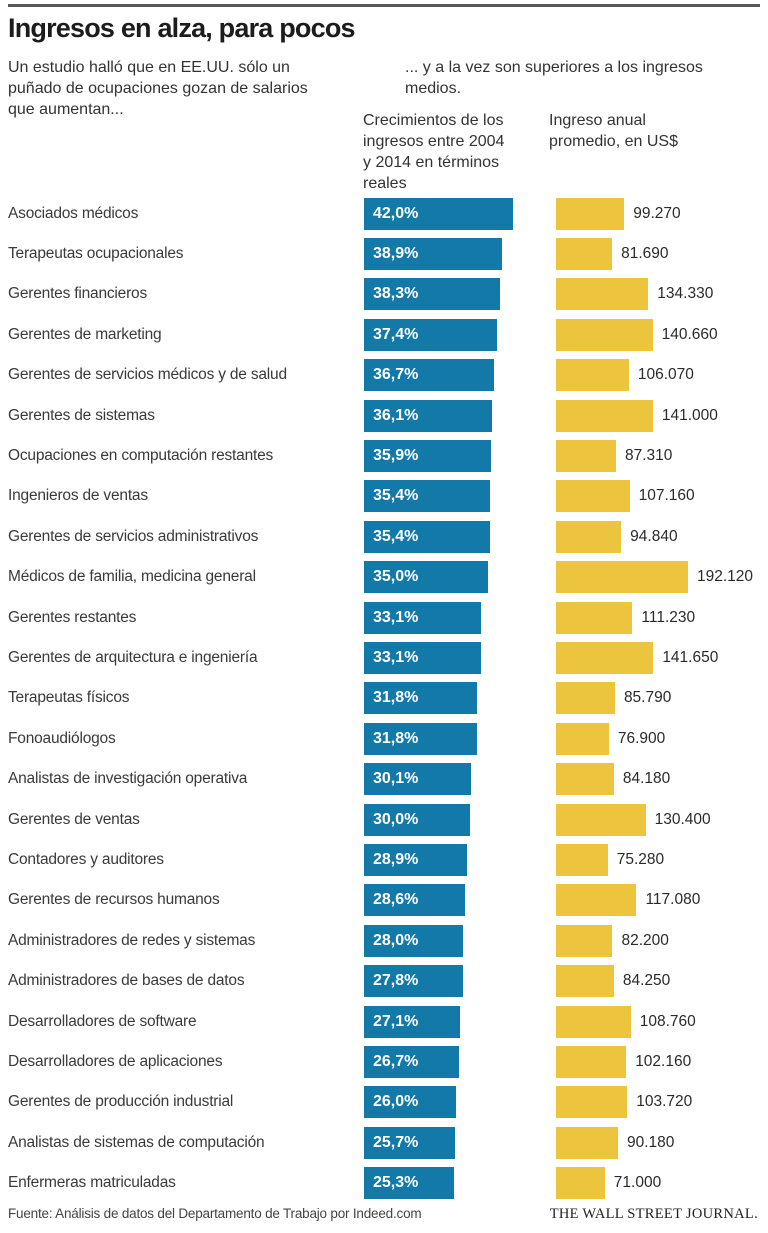  What do you see at coordinates (640, 859) in the screenshot?
I see `income-value-label: 75.280` at bounding box center [640, 859].